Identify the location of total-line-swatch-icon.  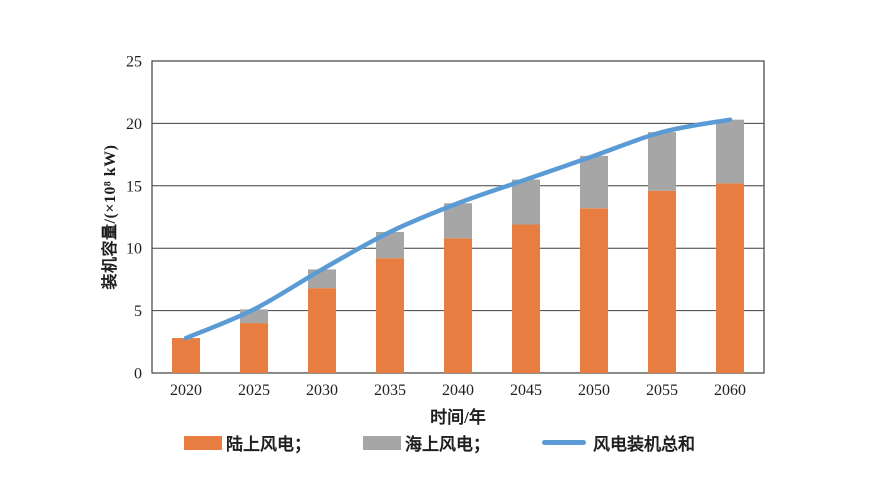
(564, 442).